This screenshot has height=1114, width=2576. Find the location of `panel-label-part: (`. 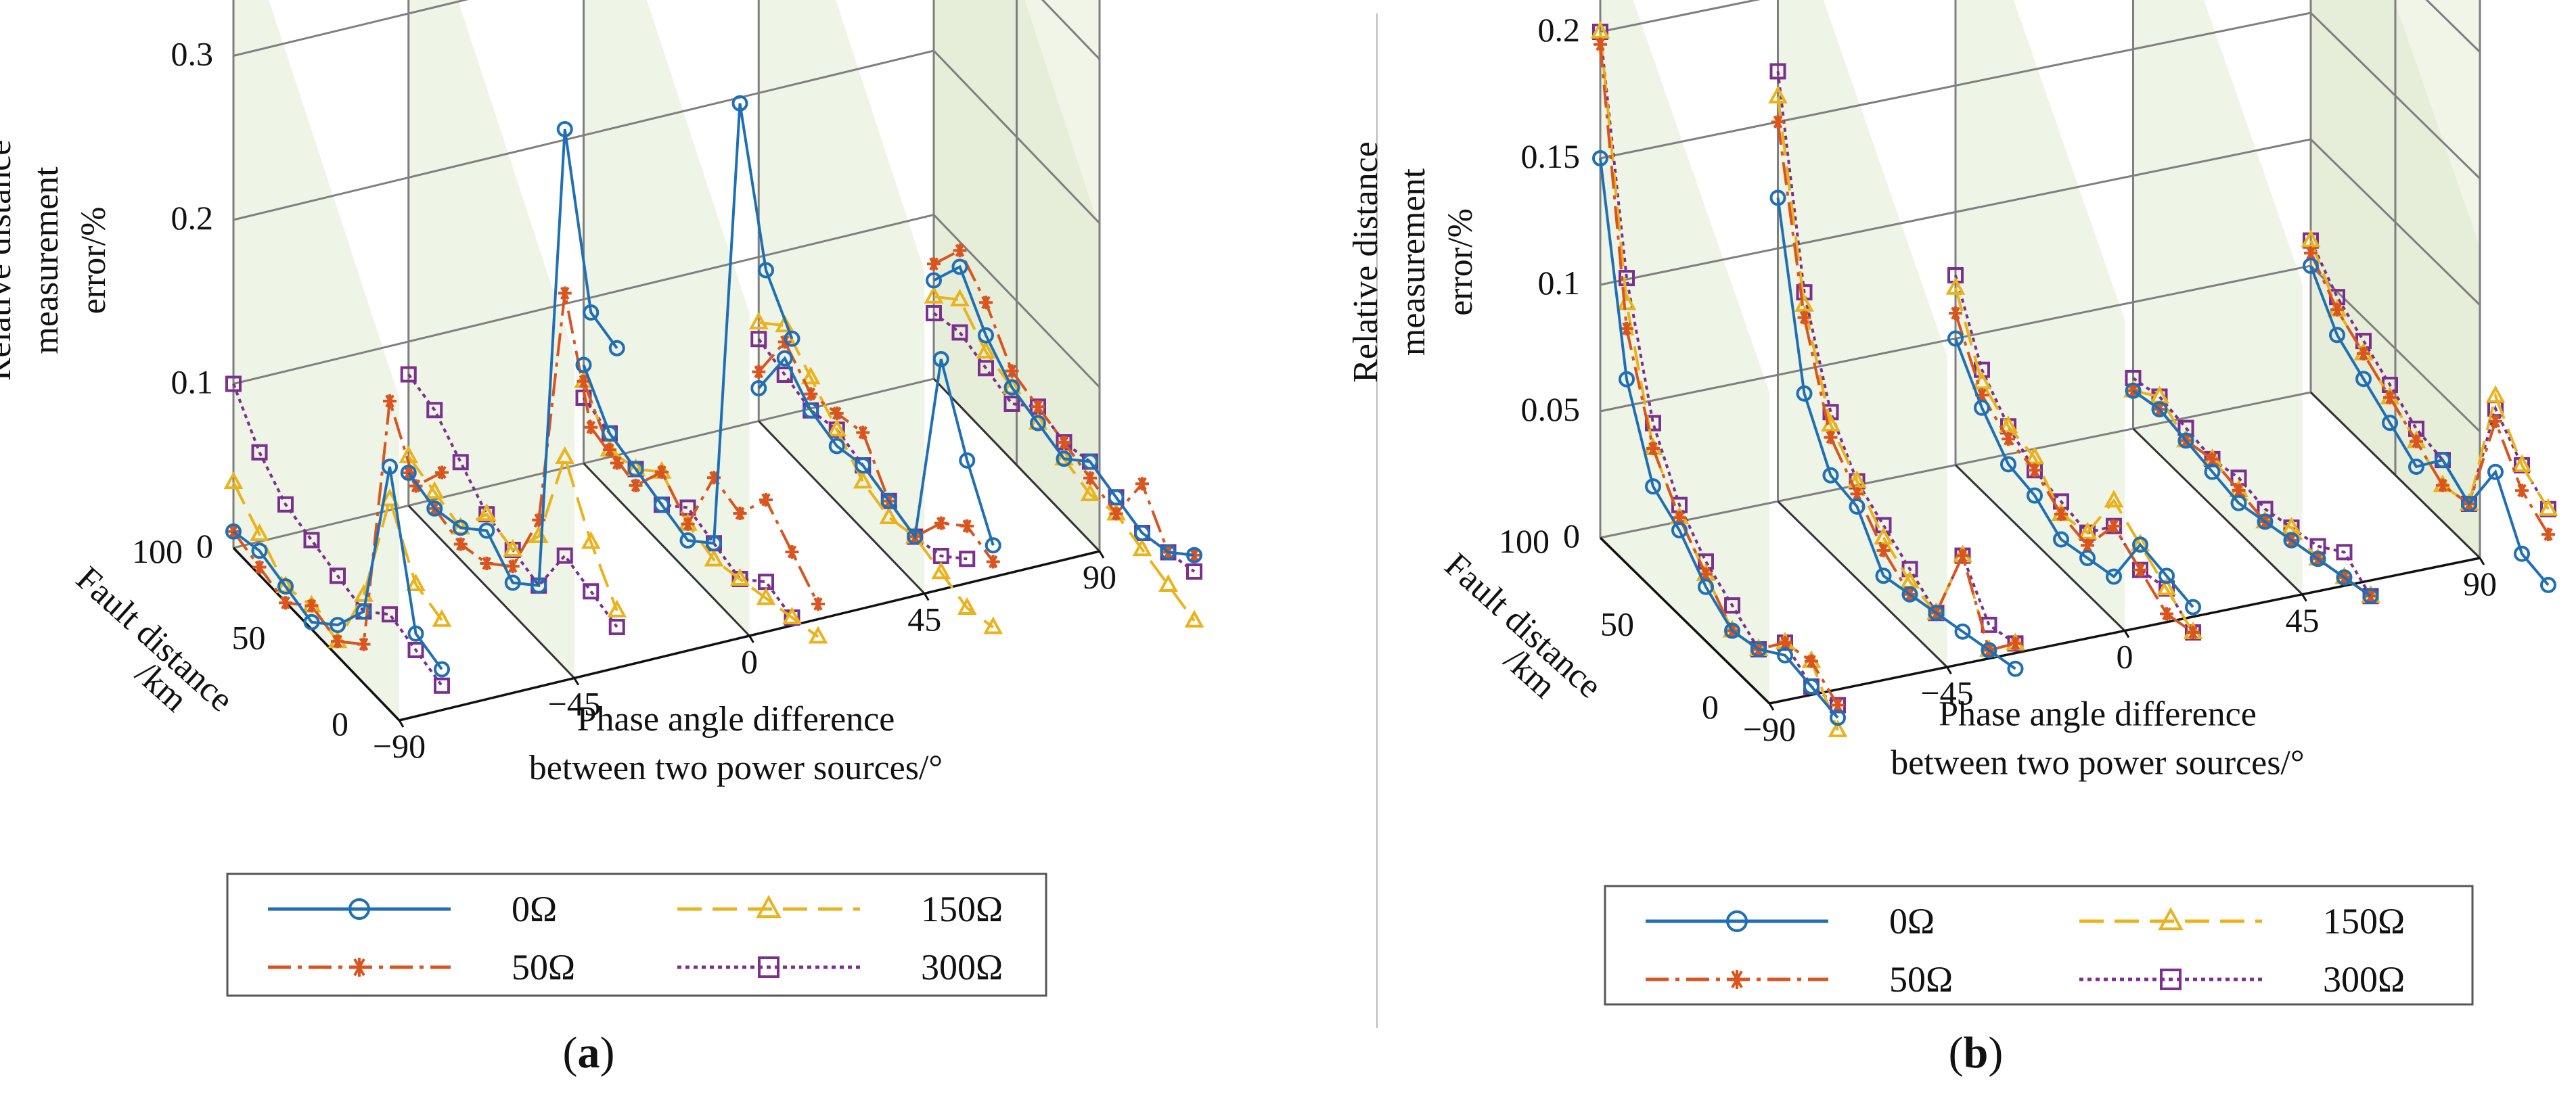

panel-label-part: ( is located at coordinates (1956, 1052).